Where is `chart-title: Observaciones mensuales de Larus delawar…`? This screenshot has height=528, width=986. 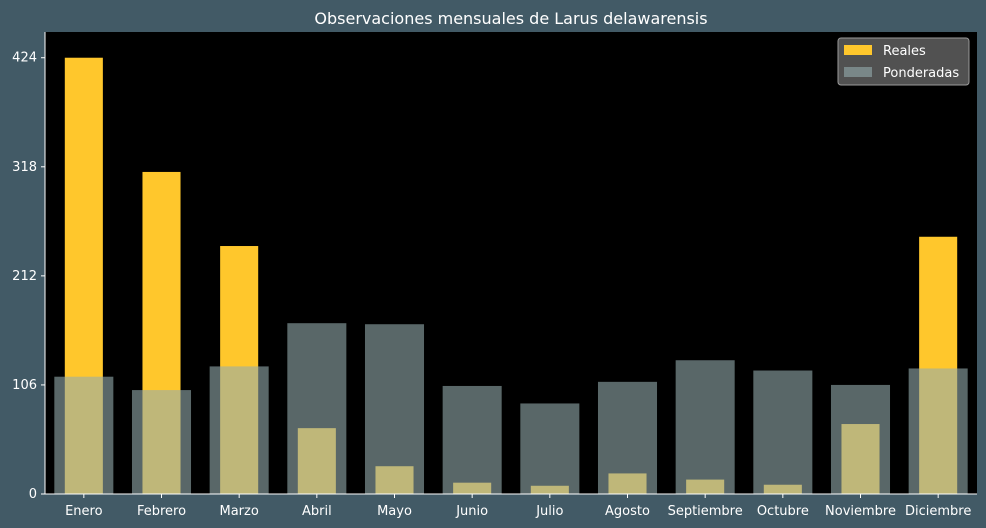 chart-title: Observaciones mensuales de Larus delawar… is located at coordinates (510, 18).